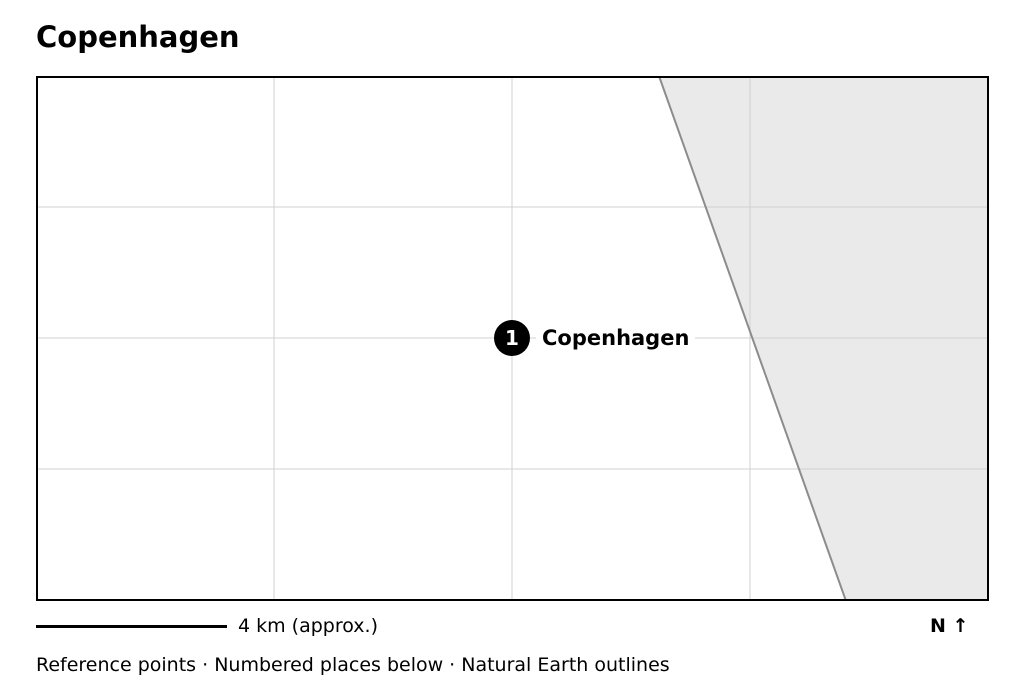 This screenshot has width=1024, height=692. I want to click on scale-bar, so click(131, 626).